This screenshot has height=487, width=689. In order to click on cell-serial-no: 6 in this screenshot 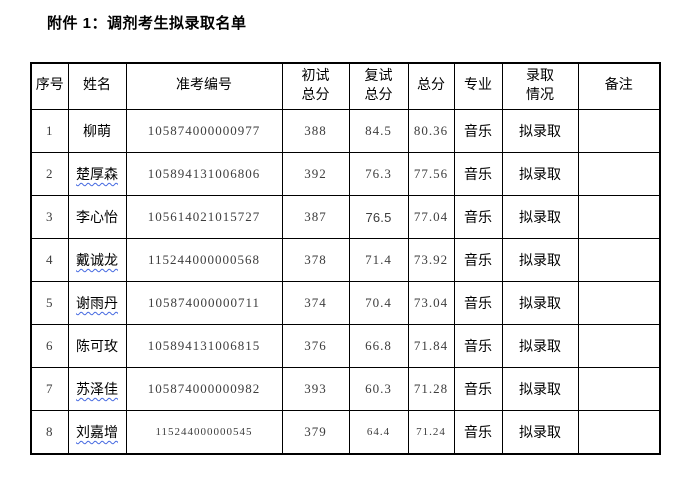, I will do `click(49, 346)`.